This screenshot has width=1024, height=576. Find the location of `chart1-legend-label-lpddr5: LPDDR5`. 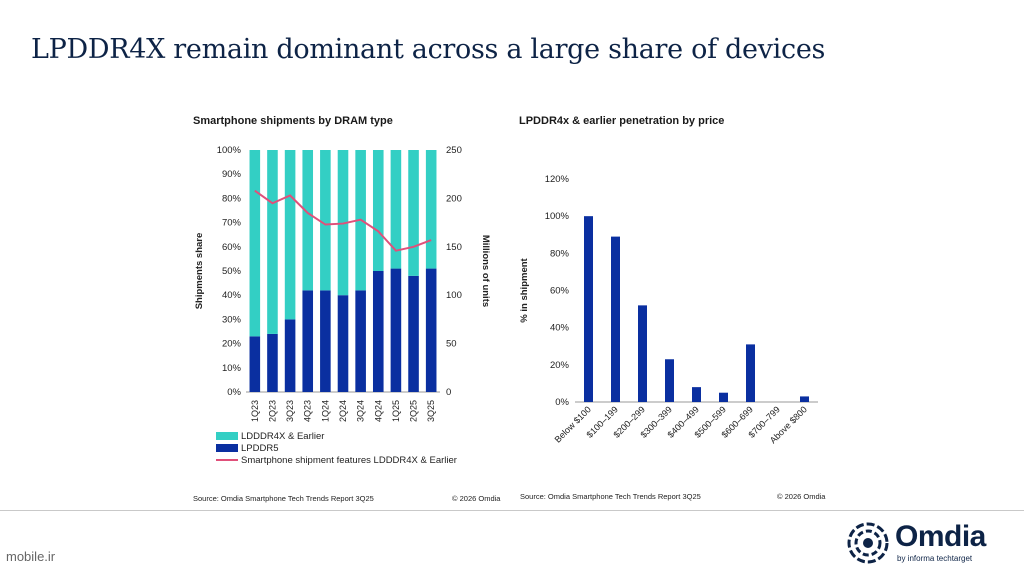

chart1-legend-label-lpddr5: LPDDR5 is located at coordinates (260, 448).